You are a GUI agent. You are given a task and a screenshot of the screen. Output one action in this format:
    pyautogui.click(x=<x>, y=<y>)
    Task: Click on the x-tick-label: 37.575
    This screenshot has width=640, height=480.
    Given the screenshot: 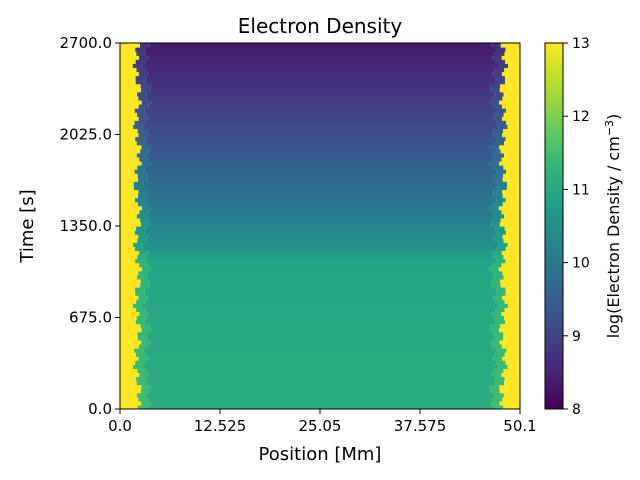 What is the action you would take?
    pyautogui.click(x=420, y=426)
    